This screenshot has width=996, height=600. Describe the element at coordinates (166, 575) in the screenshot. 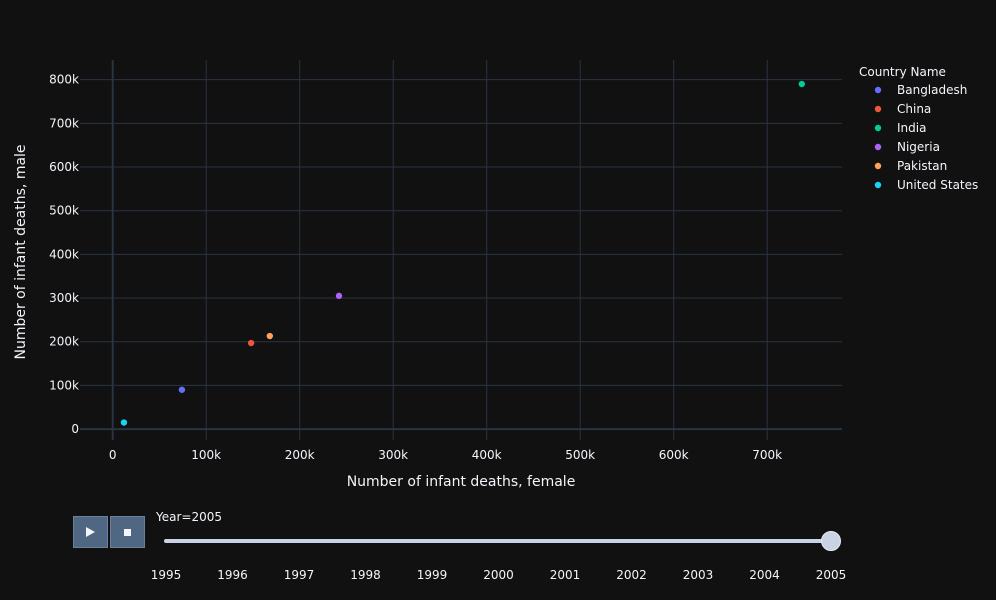

I see `slider-tick-1995: 1995` at that location.